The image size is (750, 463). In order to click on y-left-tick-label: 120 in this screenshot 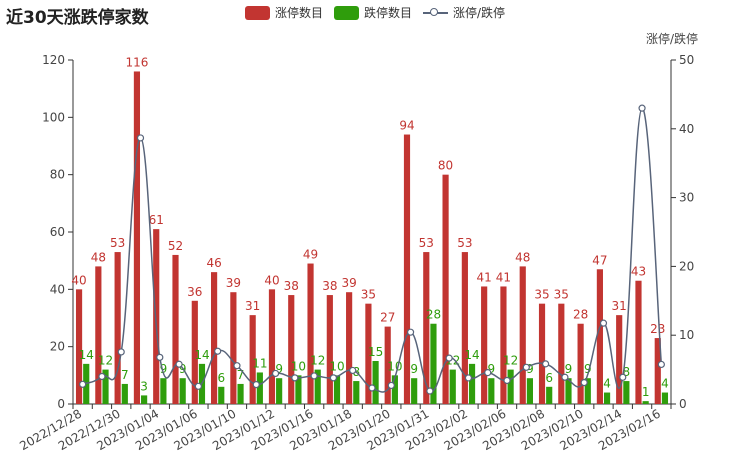, I will do `click(53, 60)`.